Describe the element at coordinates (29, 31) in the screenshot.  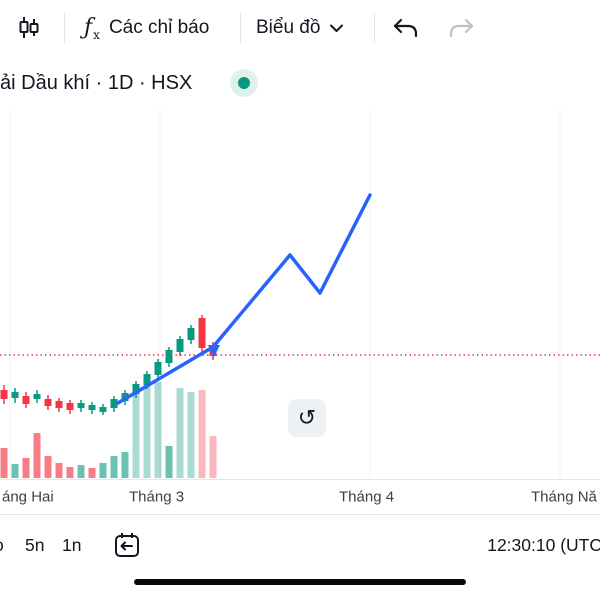
I see `candlestick-chart-icon` at that location.